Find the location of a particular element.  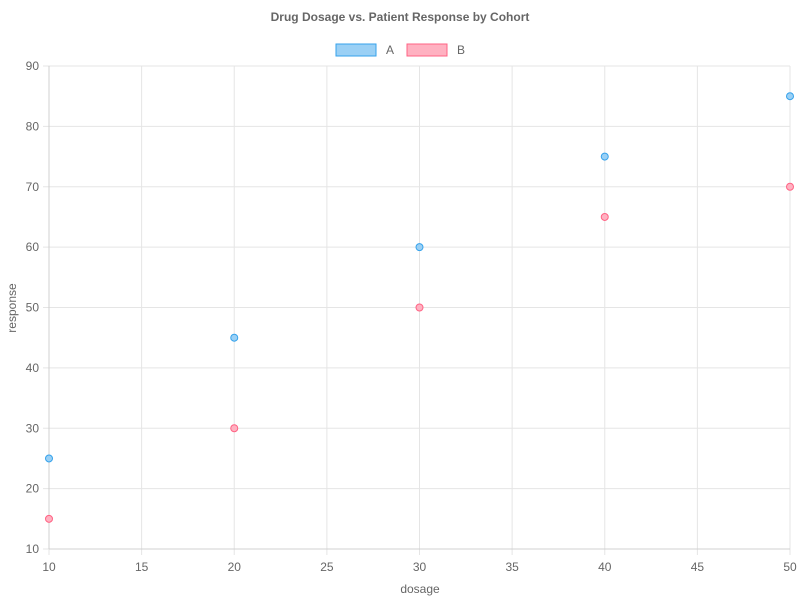

x-tick-label: 10 is located at coordinates (49, 567).